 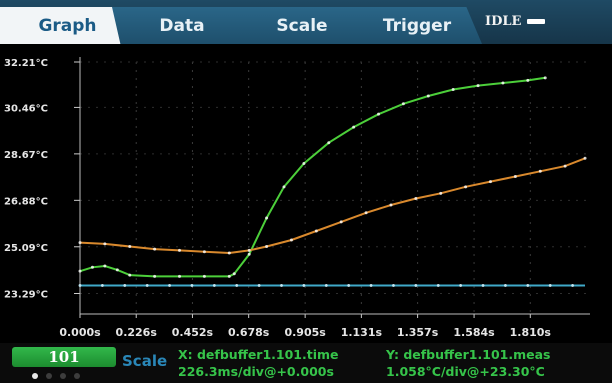 What do you see at coordinates (26, 108) in the screenshot?
I see `y-tick-label: 30.46°C` at bounding box center [26, 108].